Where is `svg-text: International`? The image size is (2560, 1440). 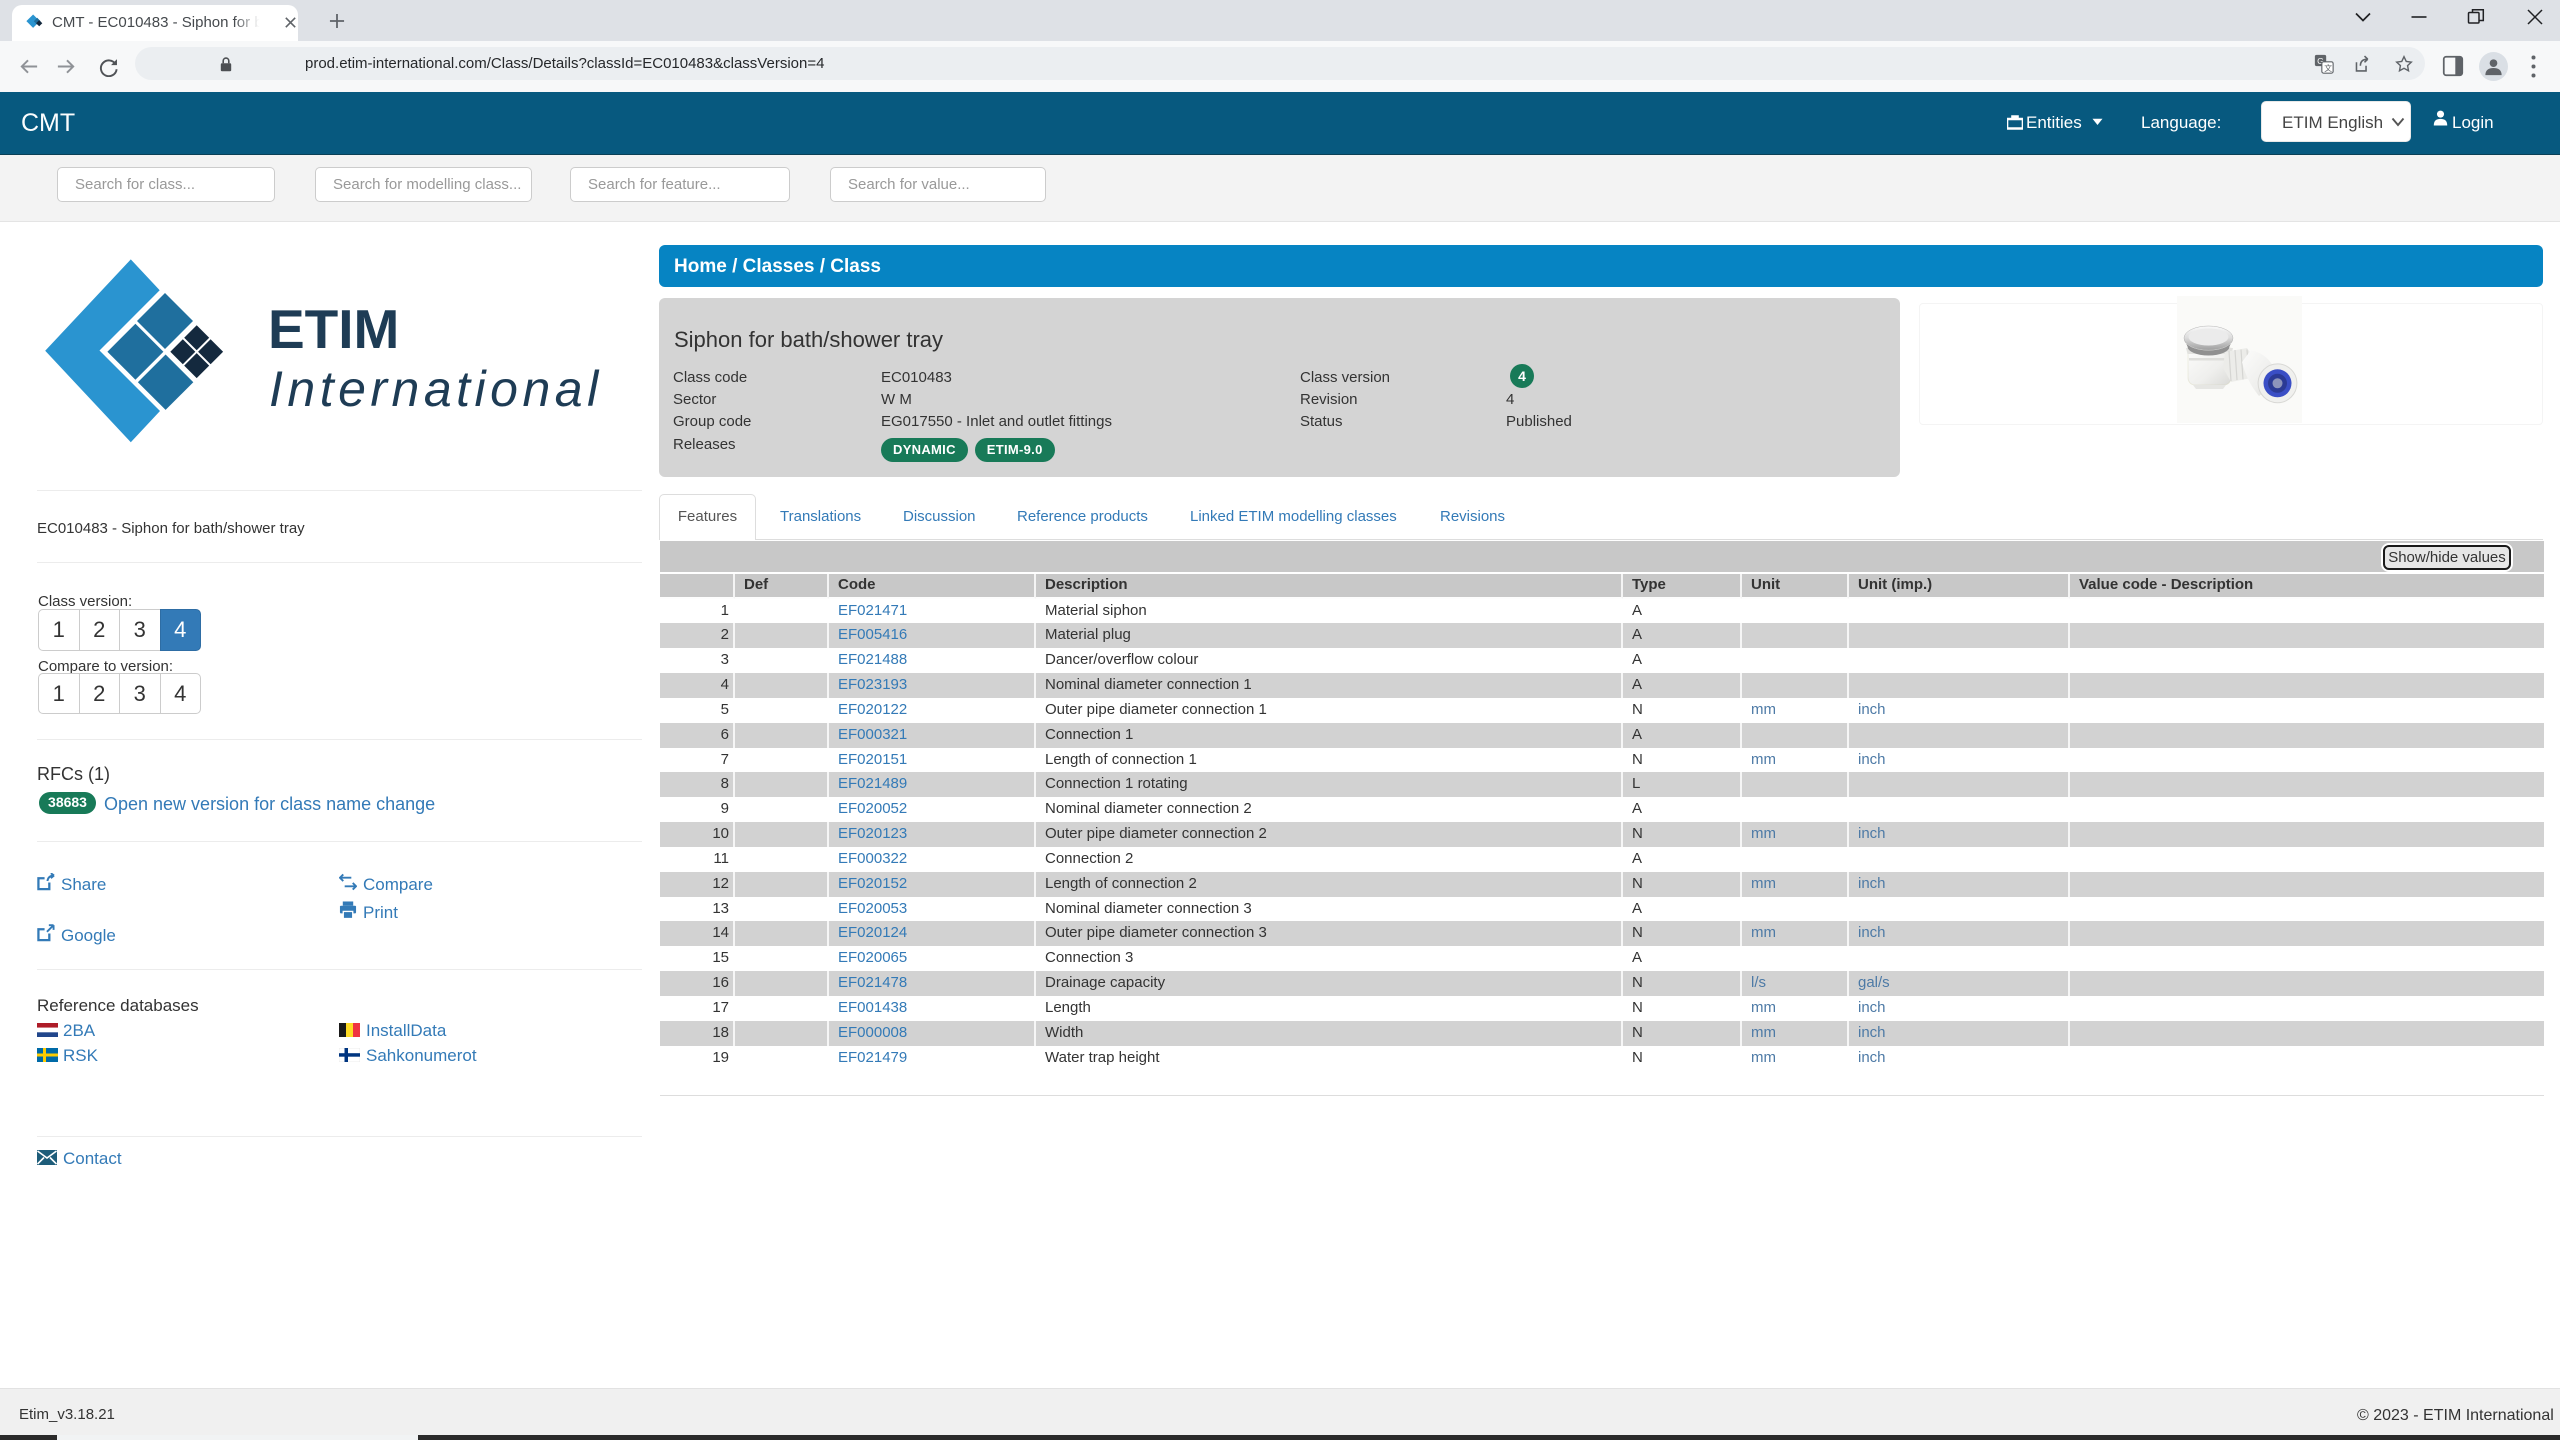 svg-text: International is located at coordinates (436, 389).